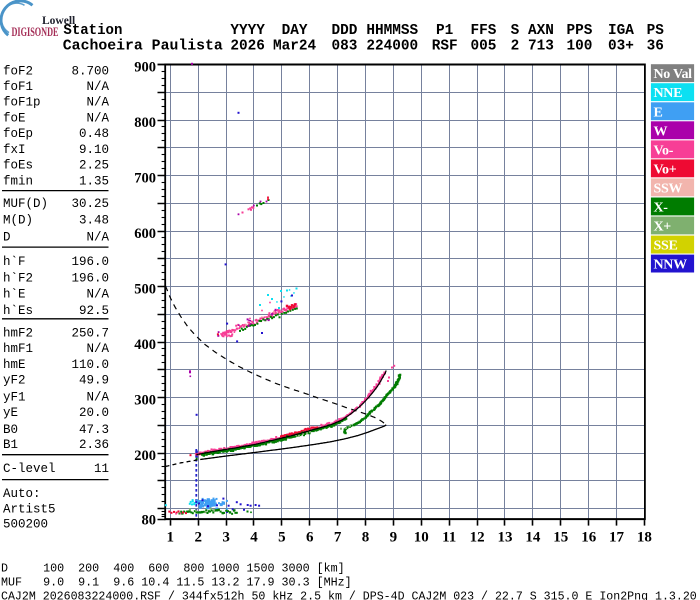  What do you see at coordinates (247, 31) in the screenshot?
I see `svg-text: YYYY` at bounding box center [247, 31].